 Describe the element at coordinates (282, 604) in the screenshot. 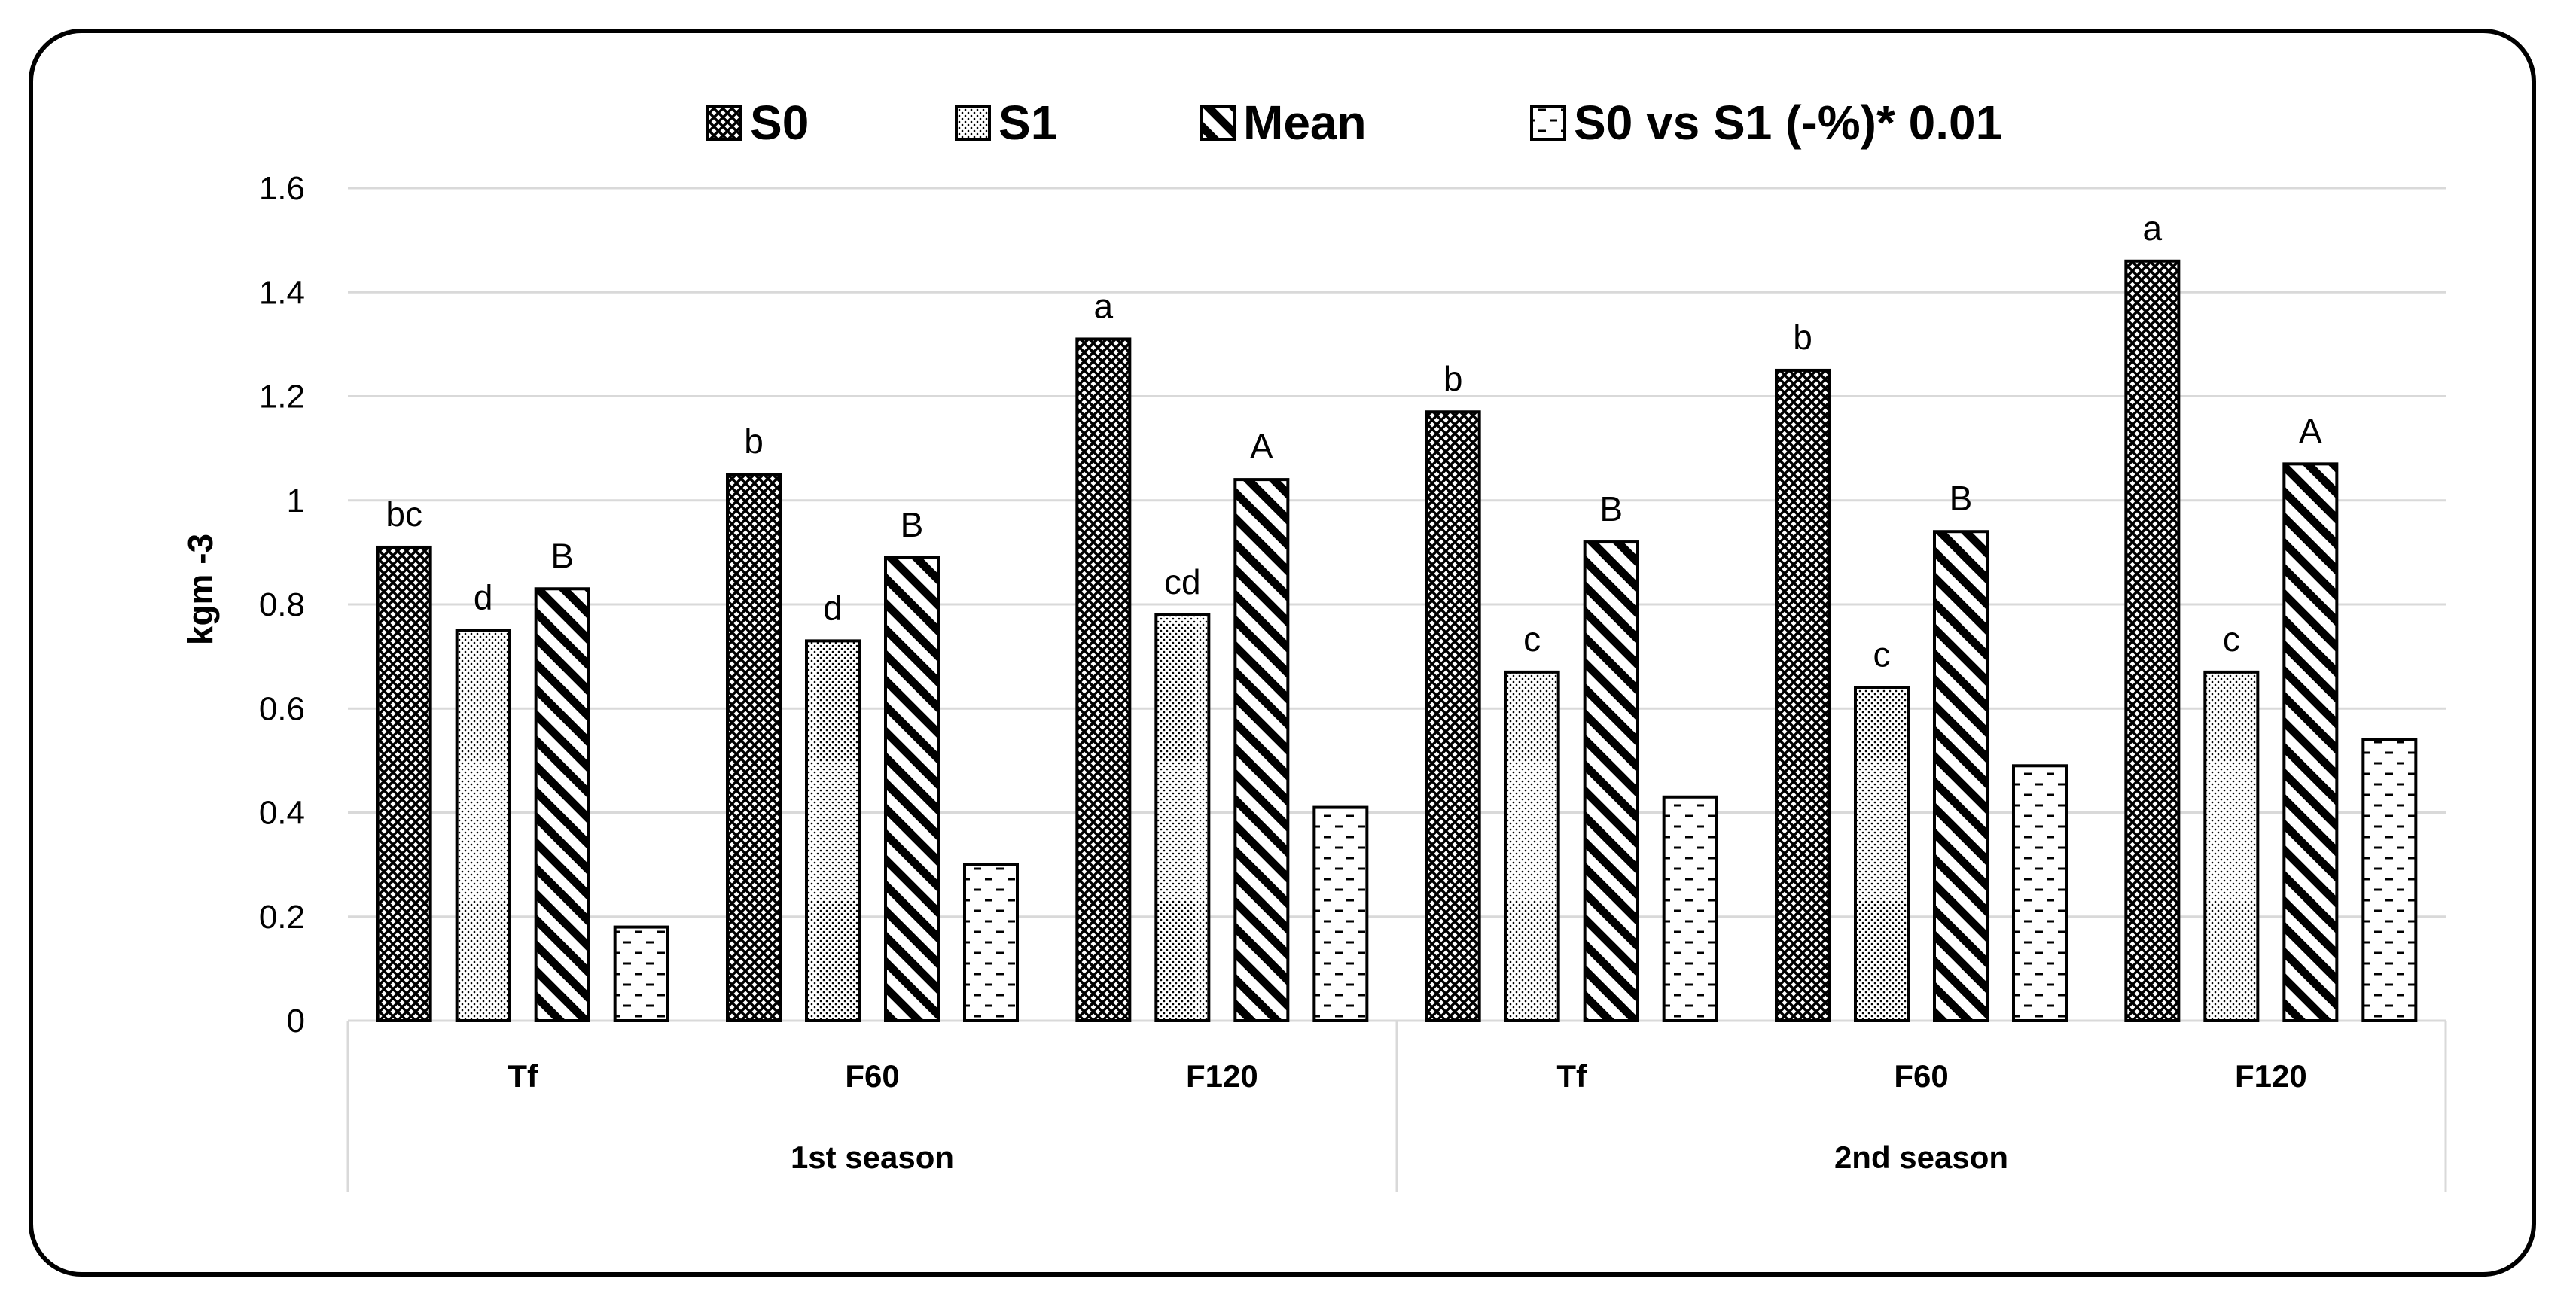

I see `y-tick-label: 0.8` at that location.